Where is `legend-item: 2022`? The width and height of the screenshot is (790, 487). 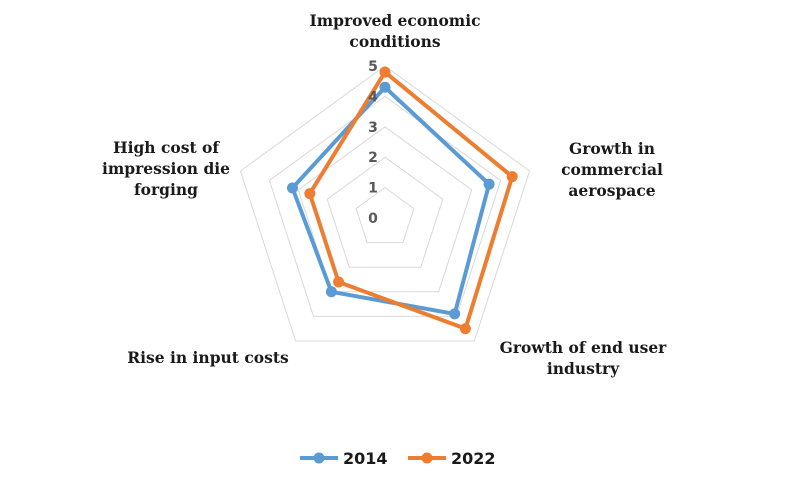 legend-item: 2022 is located at coordinates (452, 458).